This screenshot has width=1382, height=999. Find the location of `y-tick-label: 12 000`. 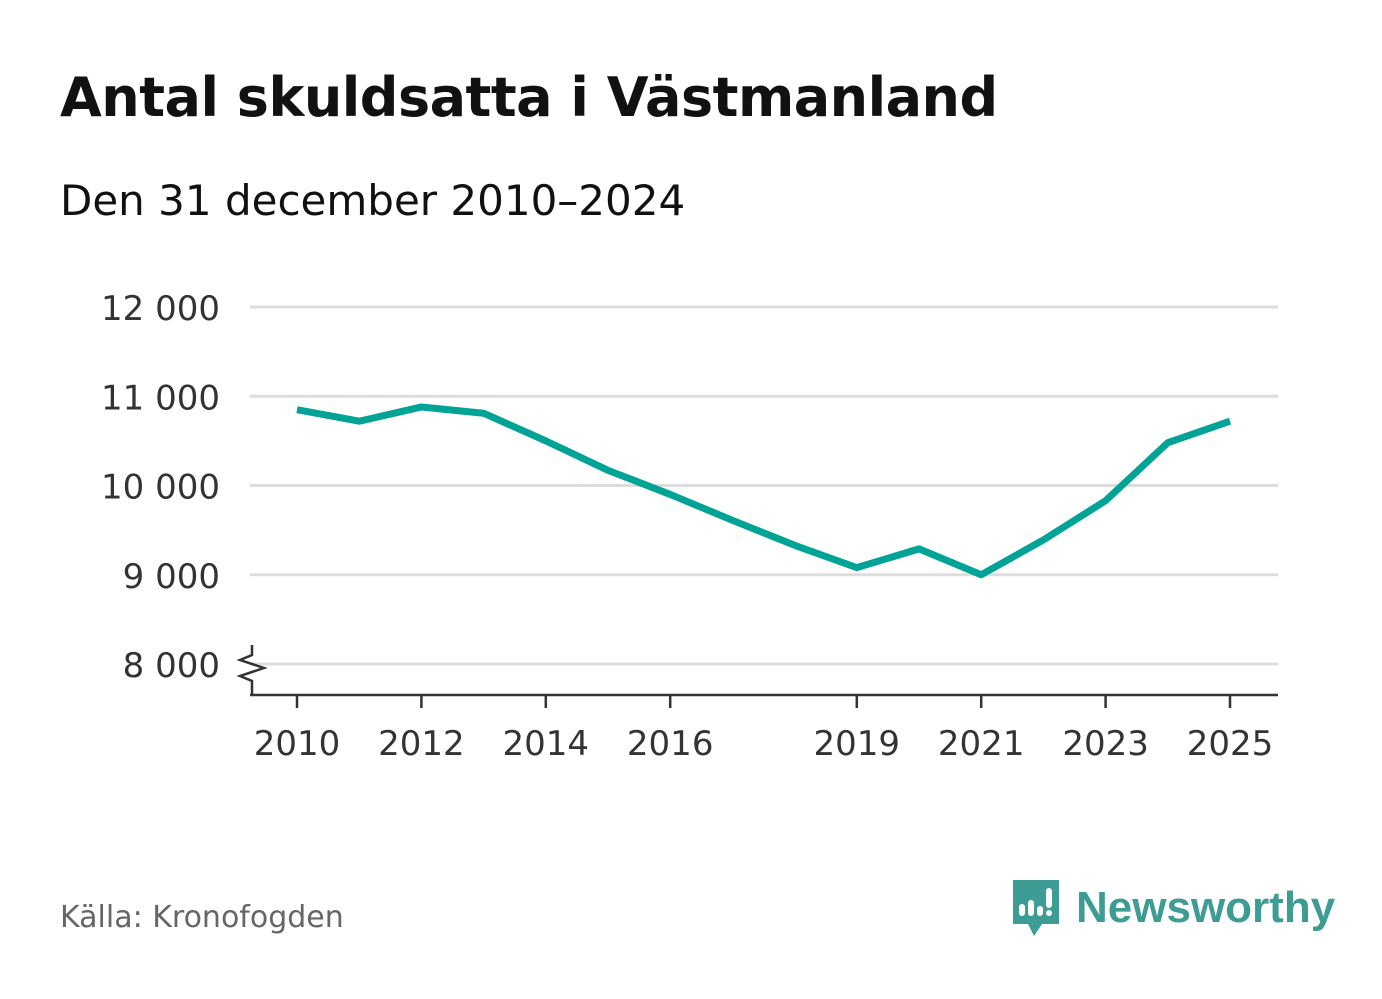

y-tick-label: 12 000 is located at coordinates (160, 309).